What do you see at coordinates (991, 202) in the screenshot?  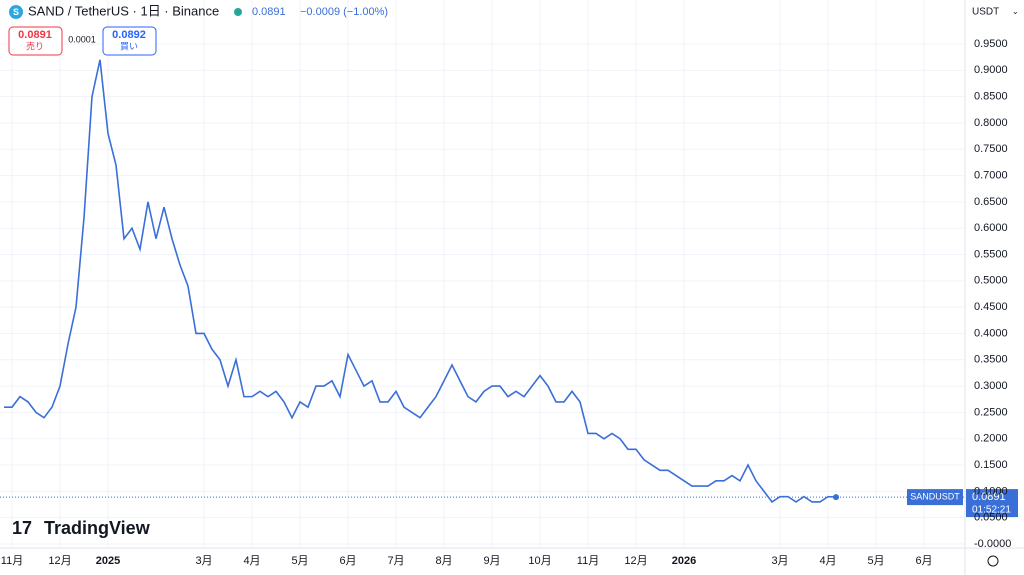 I see `y-tick-label: 0.6500` at bounding box center [991, 202].